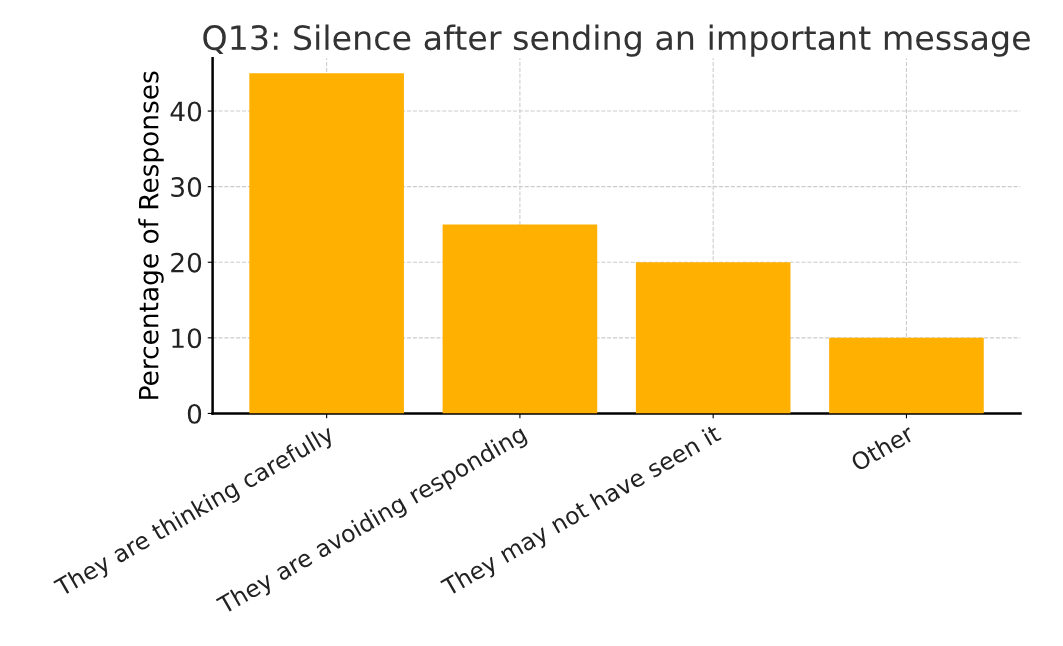 The width and height of the screenshot is (1063, 646). Describe the element at coordinates (616, 40) in the screenshot. I see `chart-title: Q13: Silence after sending an important message` at that location.